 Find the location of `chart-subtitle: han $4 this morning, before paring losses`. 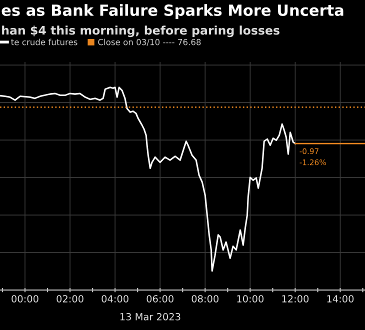

chart-subtitle: han $4 this morning, before paring losses is located at coordinates (141, 32).